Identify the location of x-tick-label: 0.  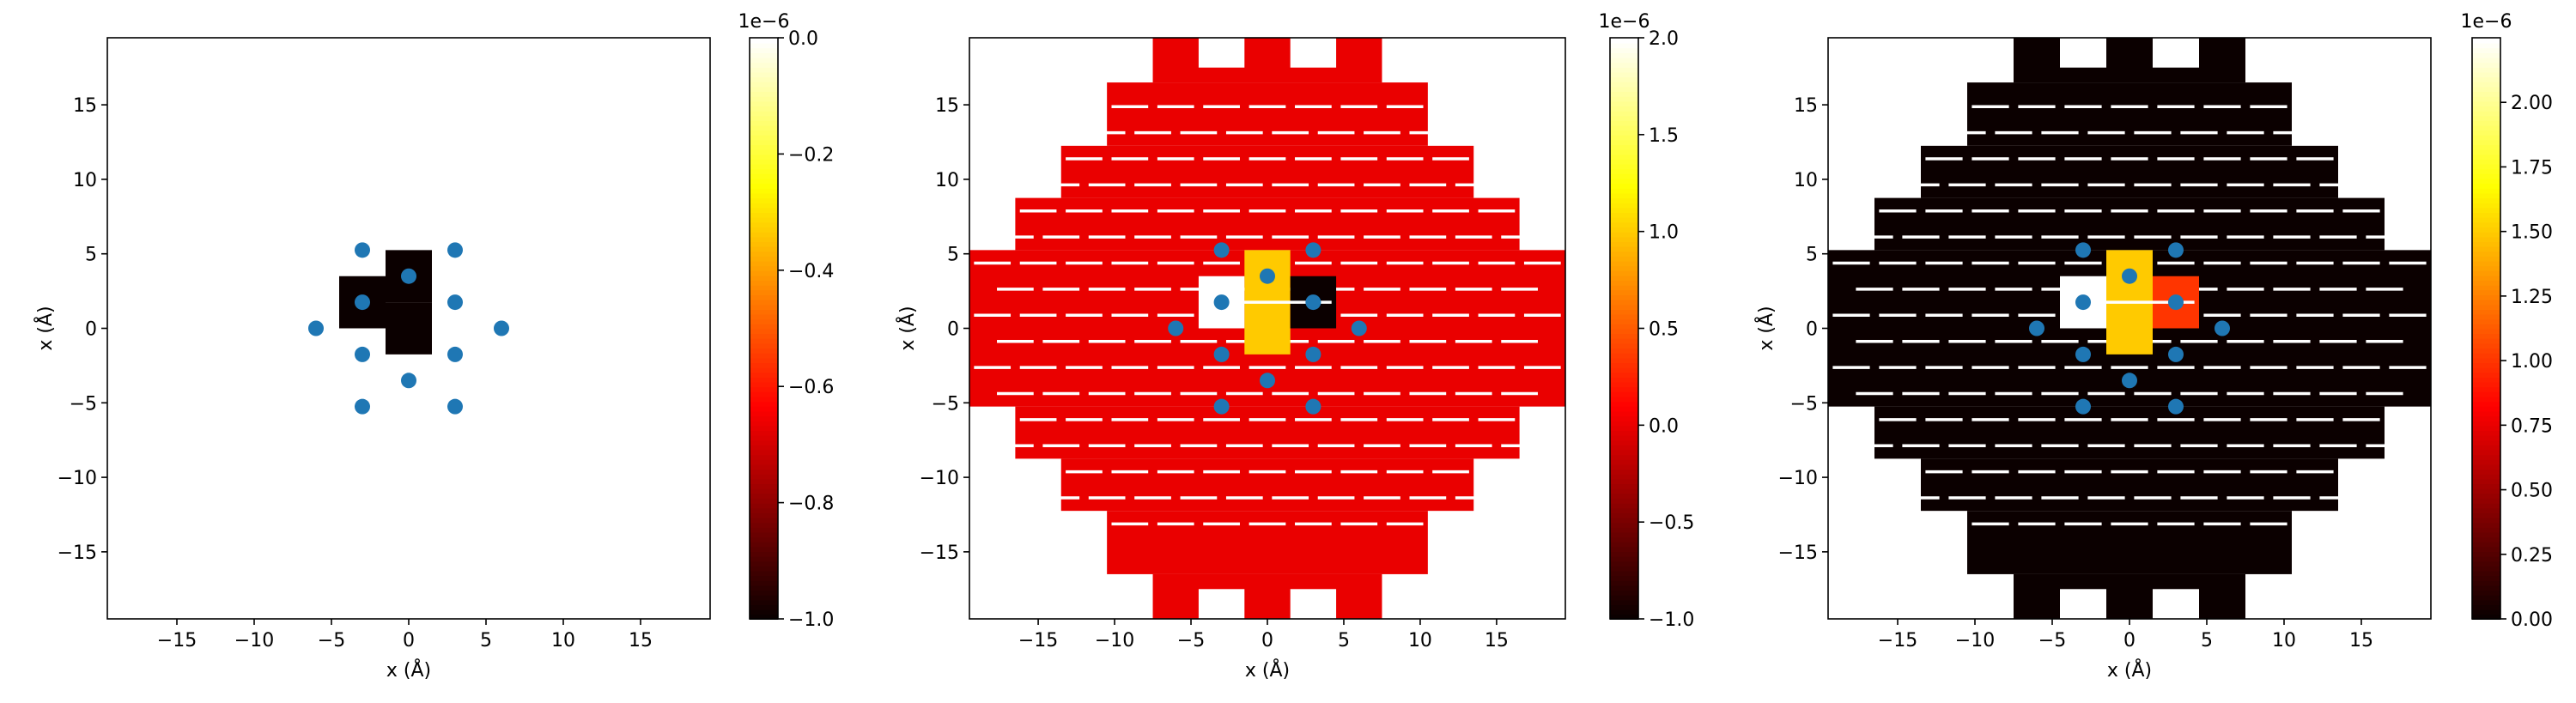
(409, 640).